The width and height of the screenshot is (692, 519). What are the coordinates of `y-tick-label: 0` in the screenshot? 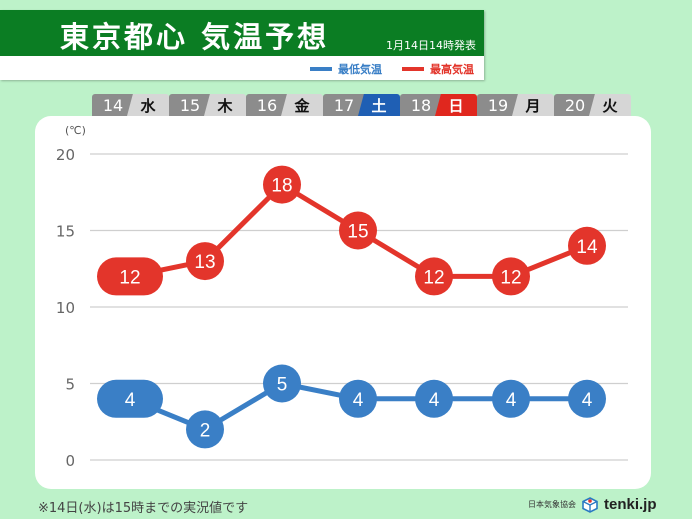 It's located at (70, 461).